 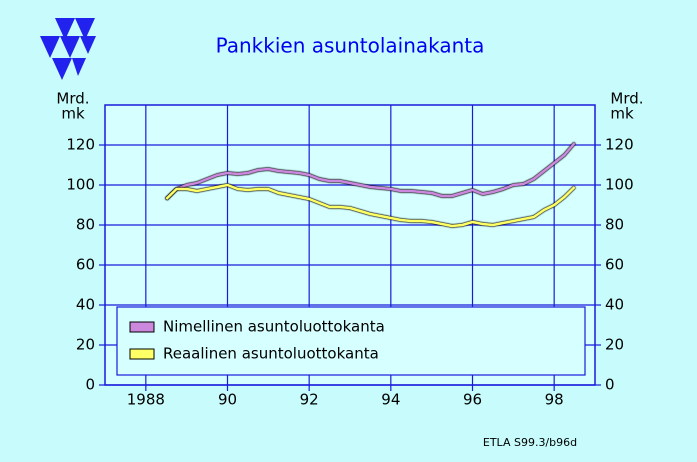 What do you see at coordinates (85, 305) in the screenshot?
I see `y-tick-label: 40` at bounding box center [85, 305].